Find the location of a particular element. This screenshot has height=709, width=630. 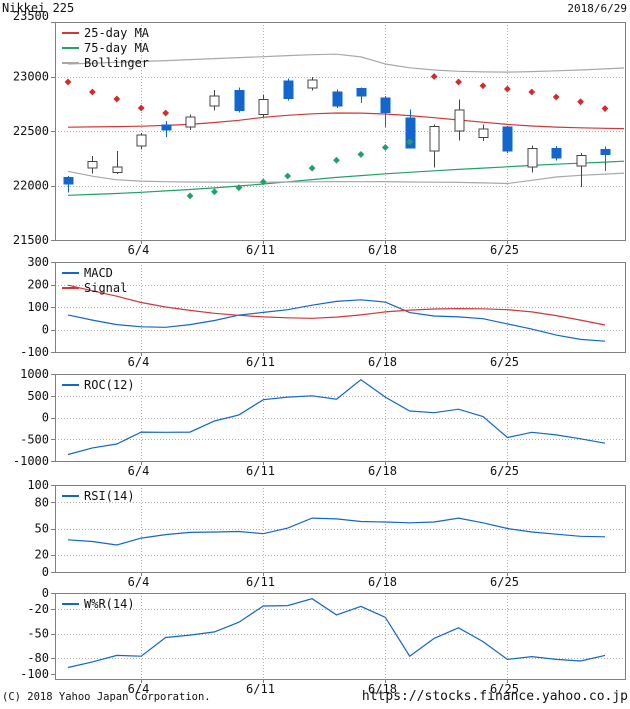

legend-panel-wr: W%R(14) is located at coordinates (98, 604).